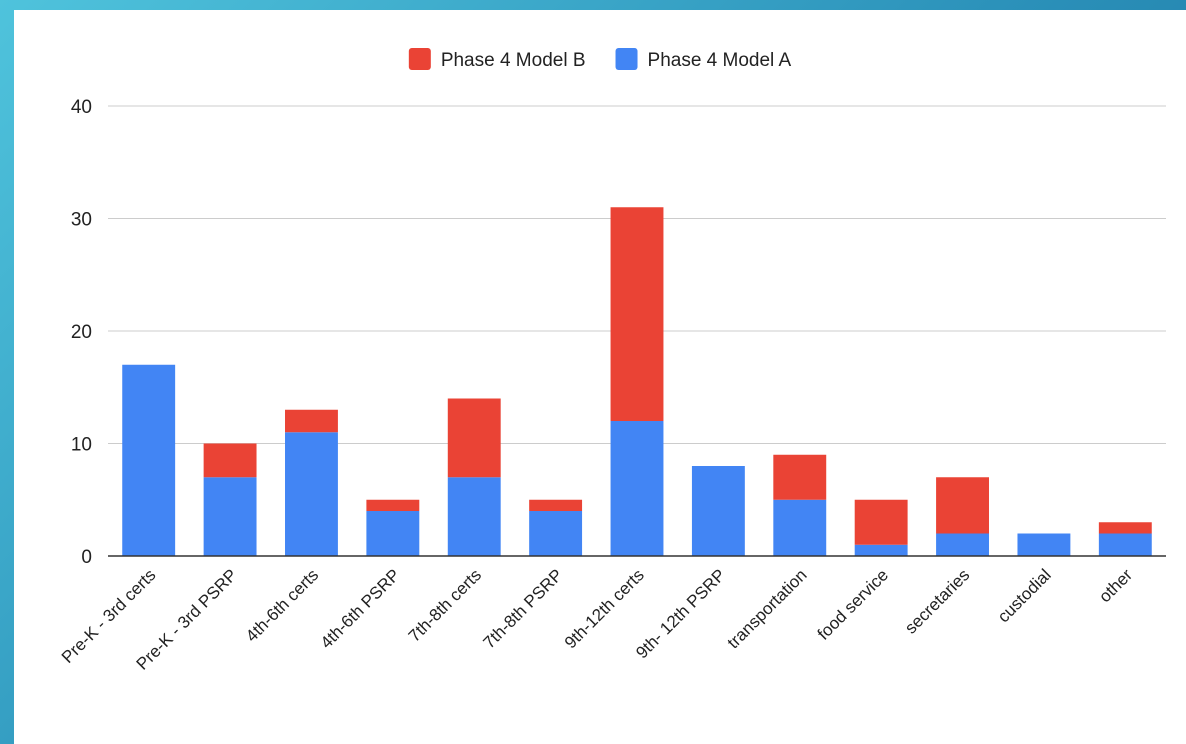 The height and width of the screenshot is (744, 1186). Describe the element at coordinates (937, 601) in the screenshot. I see `x-tick-label-secretaries: secretaries` at that location.